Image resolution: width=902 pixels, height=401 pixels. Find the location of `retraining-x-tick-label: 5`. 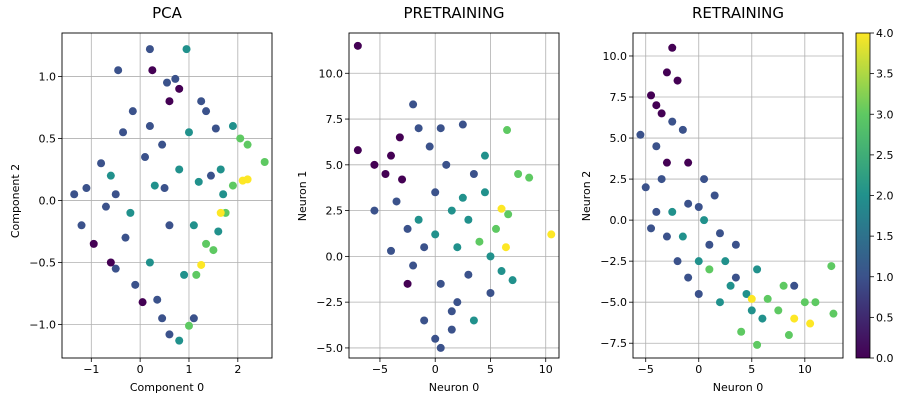

retraining-x-tick-label: 5 is located at coordinates (751, 369).